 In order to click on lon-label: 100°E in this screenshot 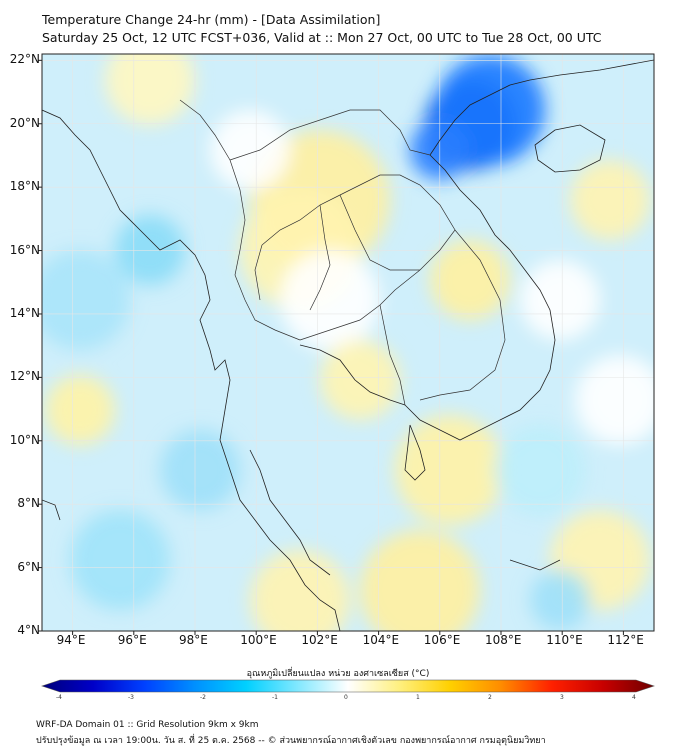, I will do `click(258, 640)`.